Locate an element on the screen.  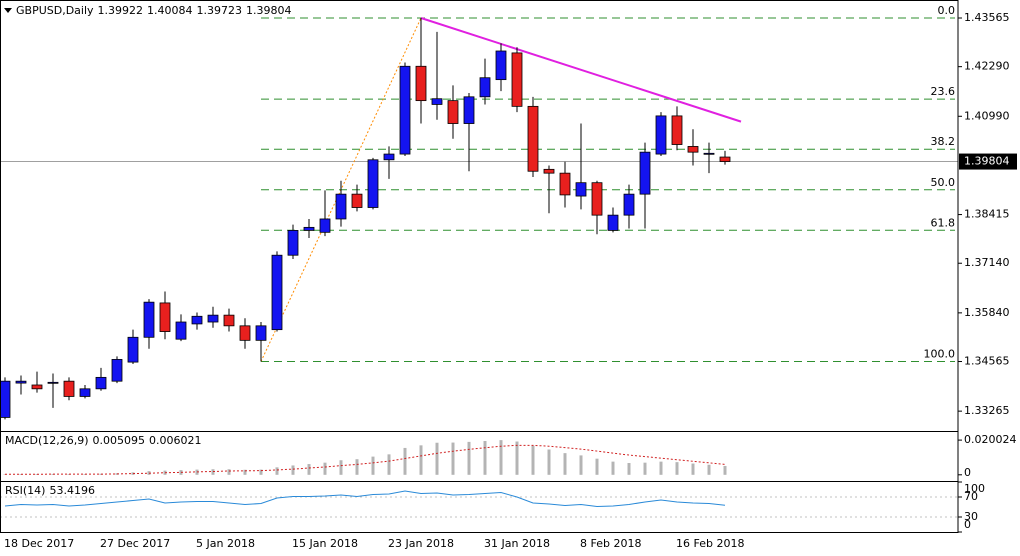
y-tick-label: 1.37140 is located at coordinates (987, 262).